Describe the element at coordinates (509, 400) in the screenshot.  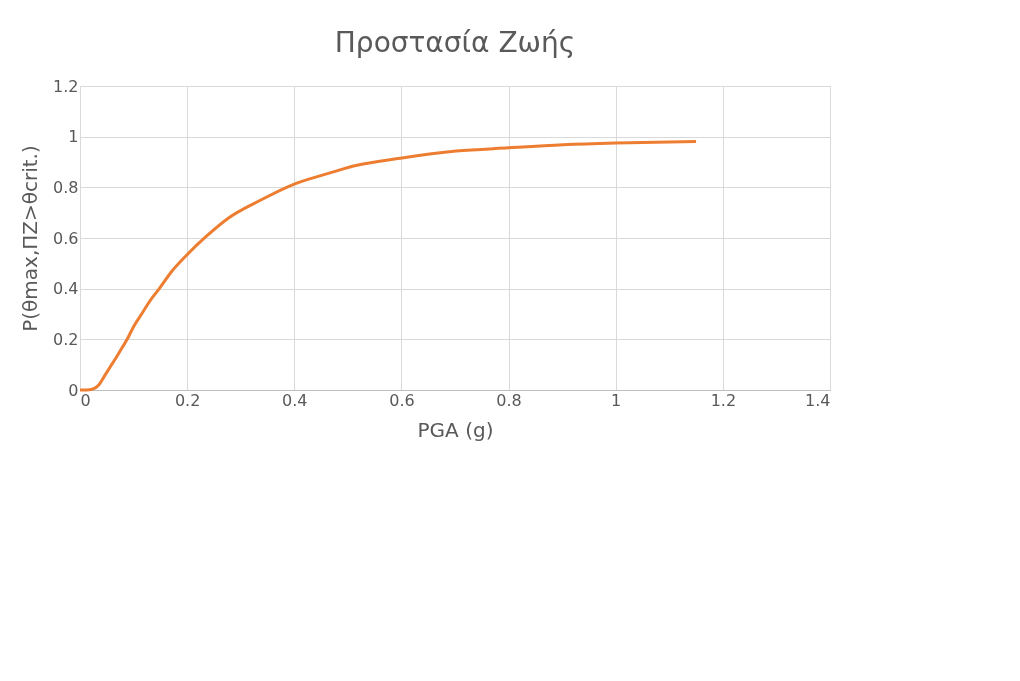
I see `x-tick-label: 0.8` at that location.